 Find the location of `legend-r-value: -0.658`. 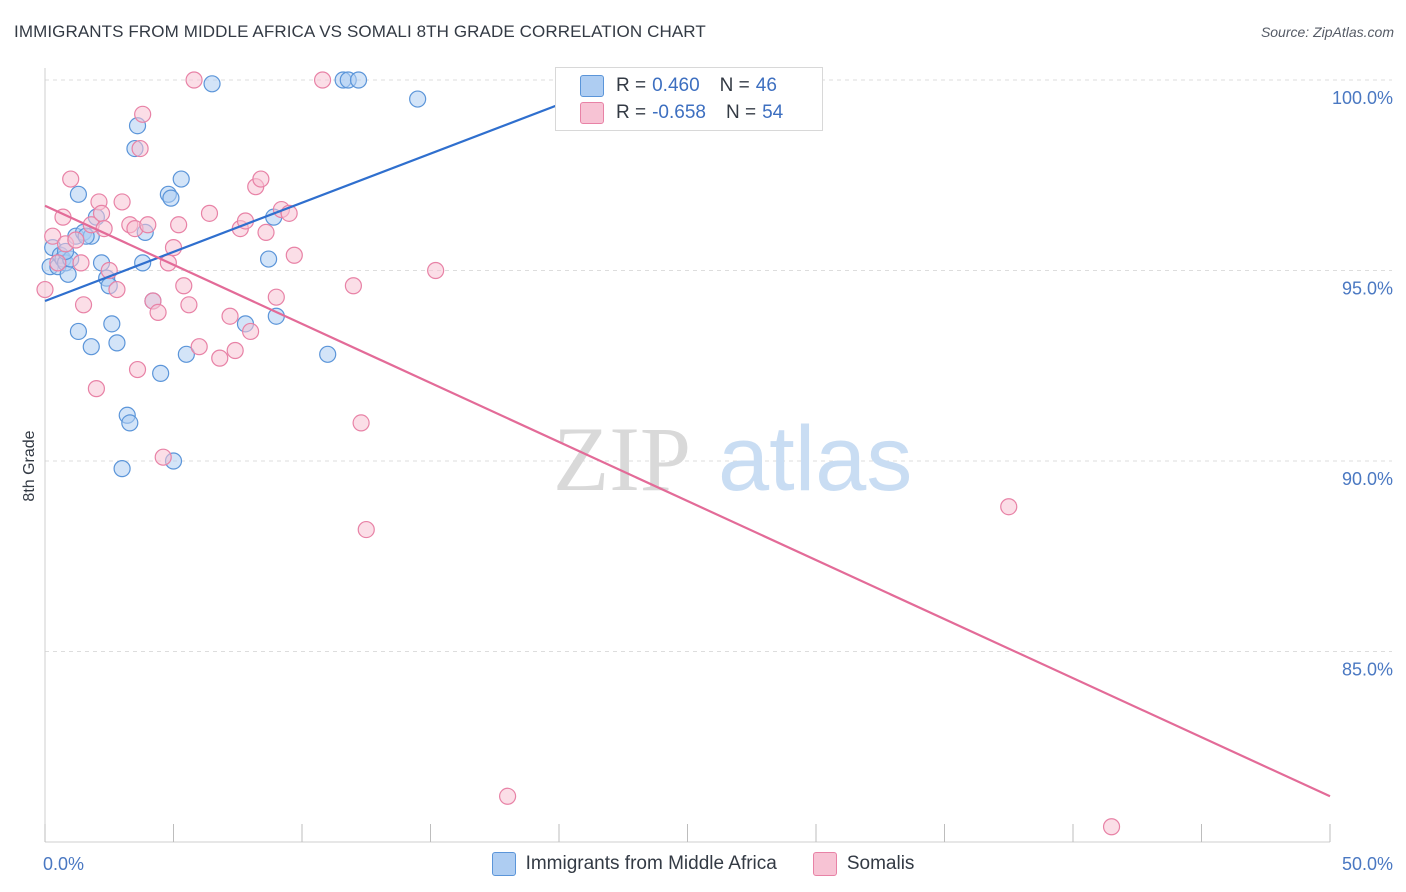

legend-r-value: -0.658 is located at coordinates (679, 112).